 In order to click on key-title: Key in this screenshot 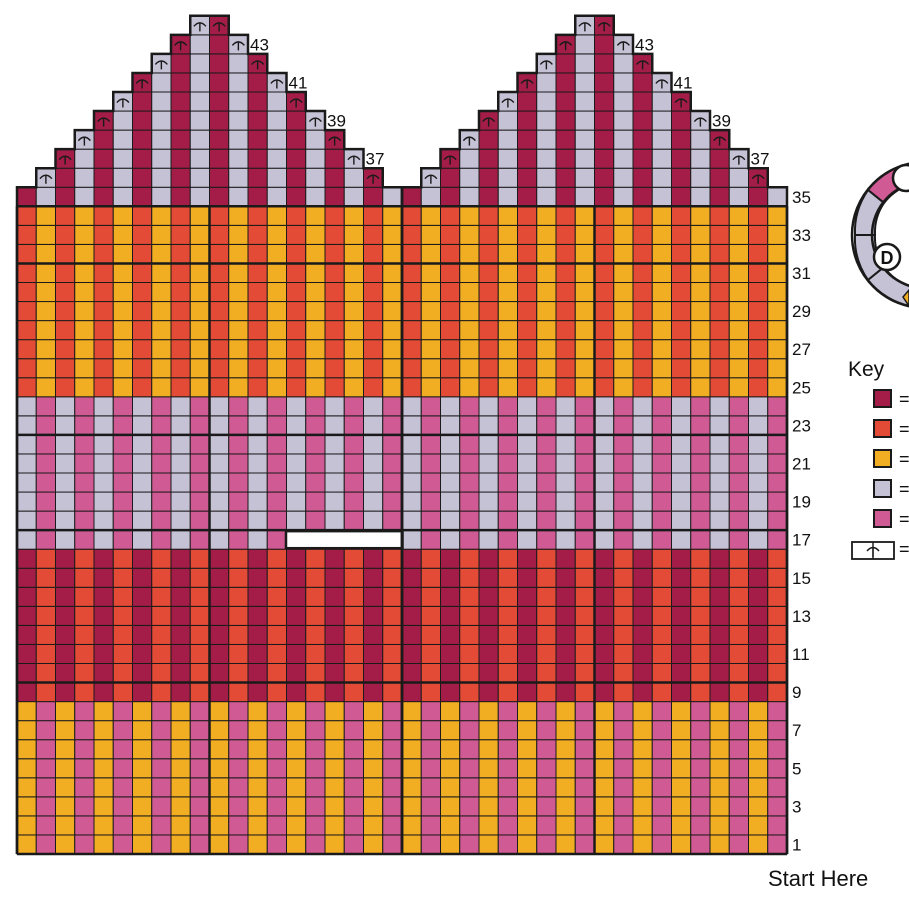, I will do `click(866, 369)`.